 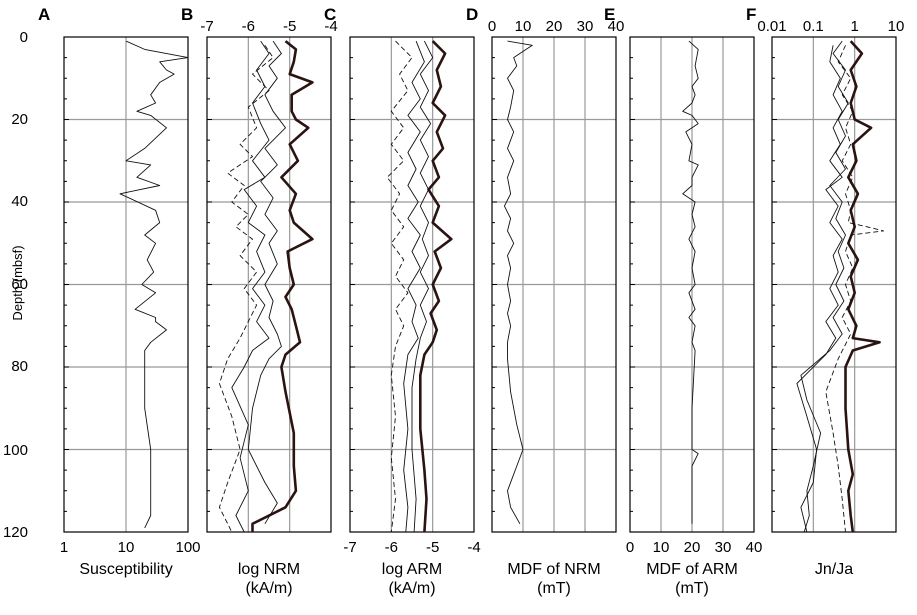 I want to click on depth-axis: 0 20 40 60 80 100 120 Depth (mbsf), so click(x=15, y=285).